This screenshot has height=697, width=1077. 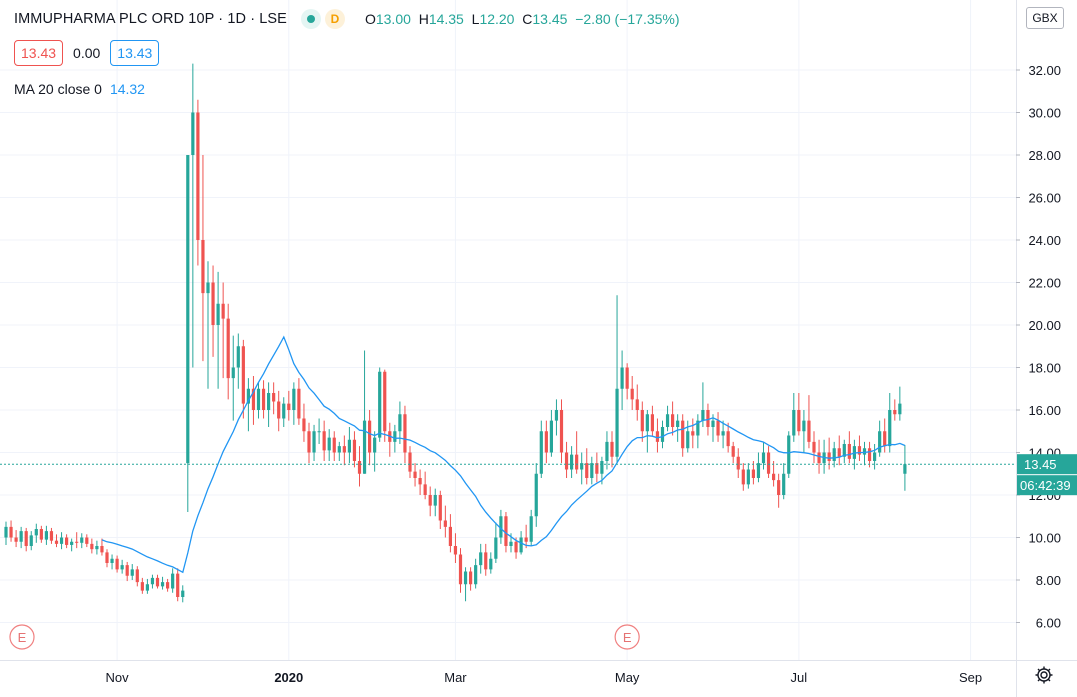 I want to click on high-label: H, so click(x=423, y=19).